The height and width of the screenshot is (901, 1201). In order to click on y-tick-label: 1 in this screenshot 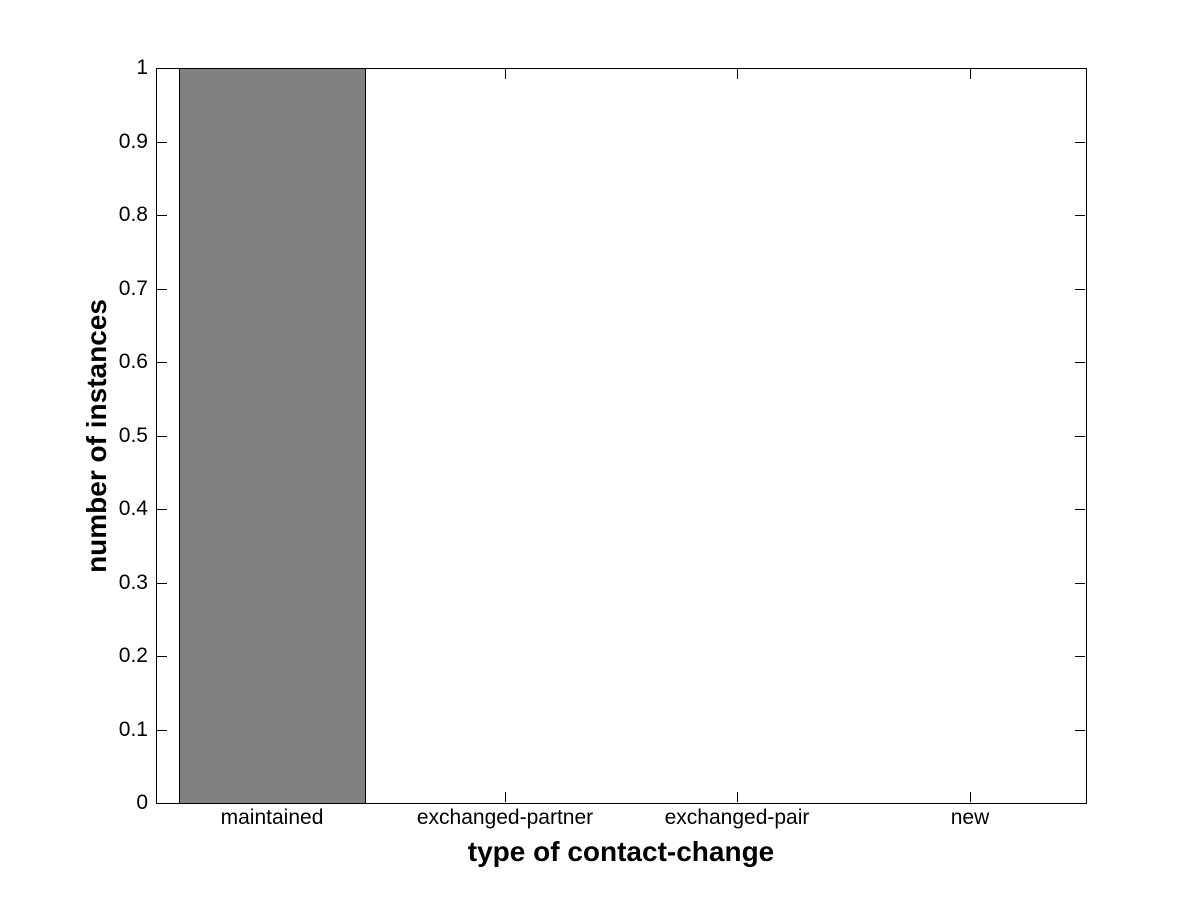, I will do `click(142, 68)`.